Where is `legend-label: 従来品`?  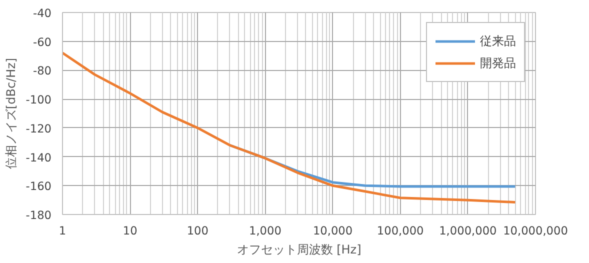
legend-label: 従来品 is located at coordinates (498, 41).